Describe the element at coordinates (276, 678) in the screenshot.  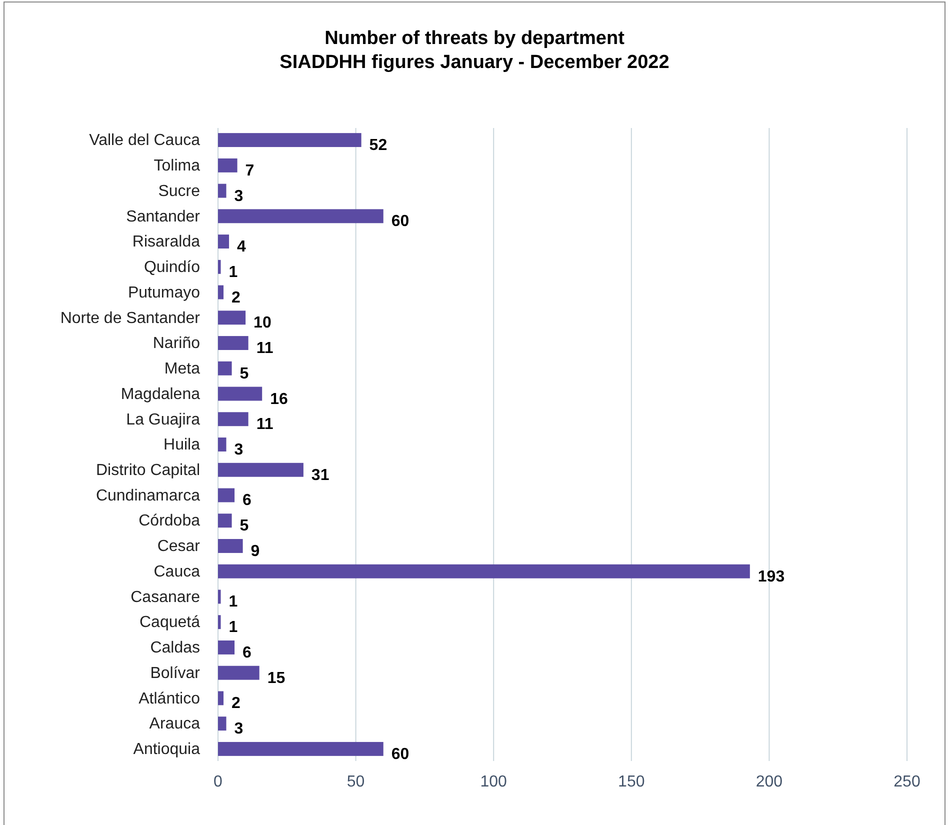
I see `data-label: 15` at that location.